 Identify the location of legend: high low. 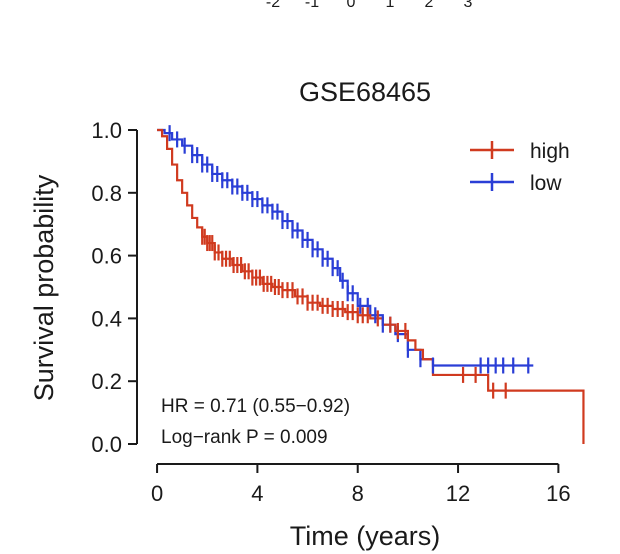
(520, 167).